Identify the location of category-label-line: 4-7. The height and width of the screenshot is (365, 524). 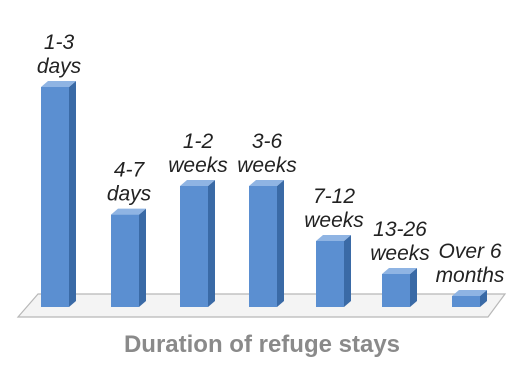
(130, 170).